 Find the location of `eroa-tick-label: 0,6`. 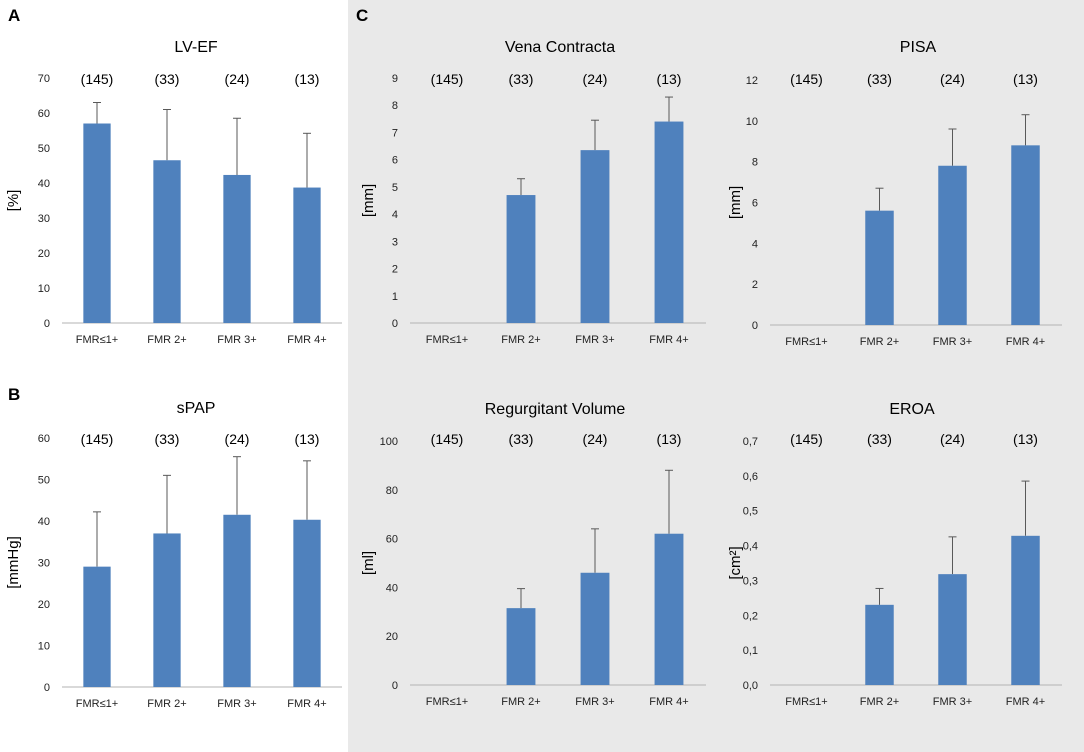

eroa-tick-label: 0,6 is located at coordinates (750, 477).